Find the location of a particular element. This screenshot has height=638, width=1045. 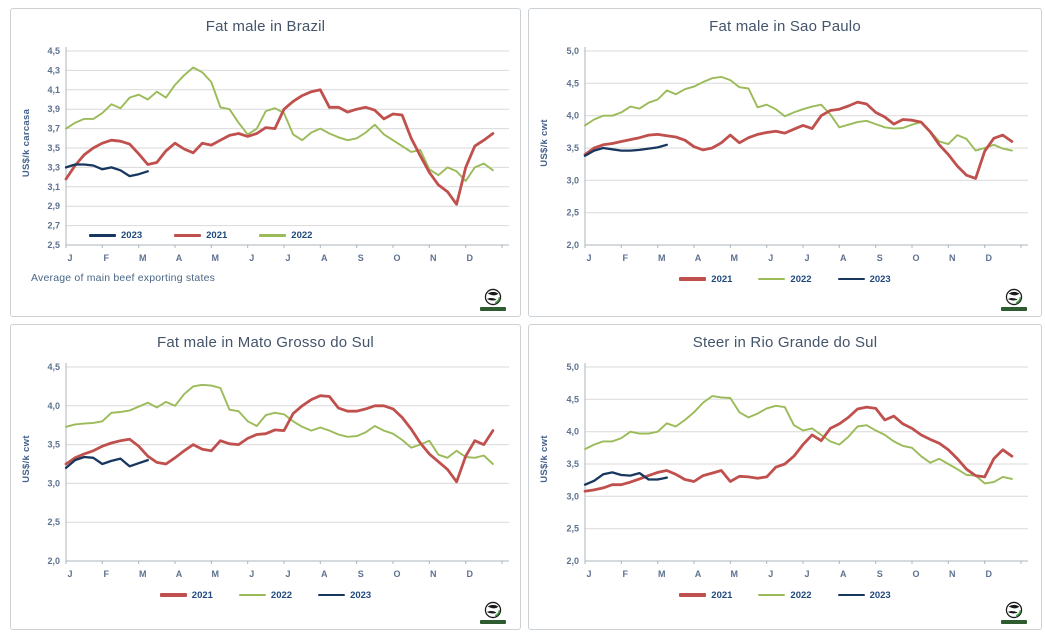

chart-footnote: Average of main beef exporting states is located at coordinates (123, 278).